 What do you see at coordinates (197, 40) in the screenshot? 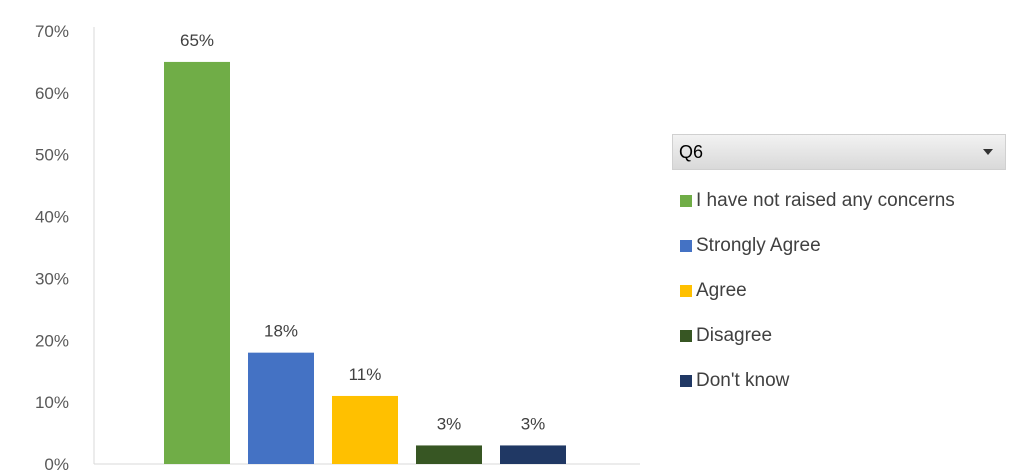
I see `data-label: 65%` at bounding box center [197, 40].